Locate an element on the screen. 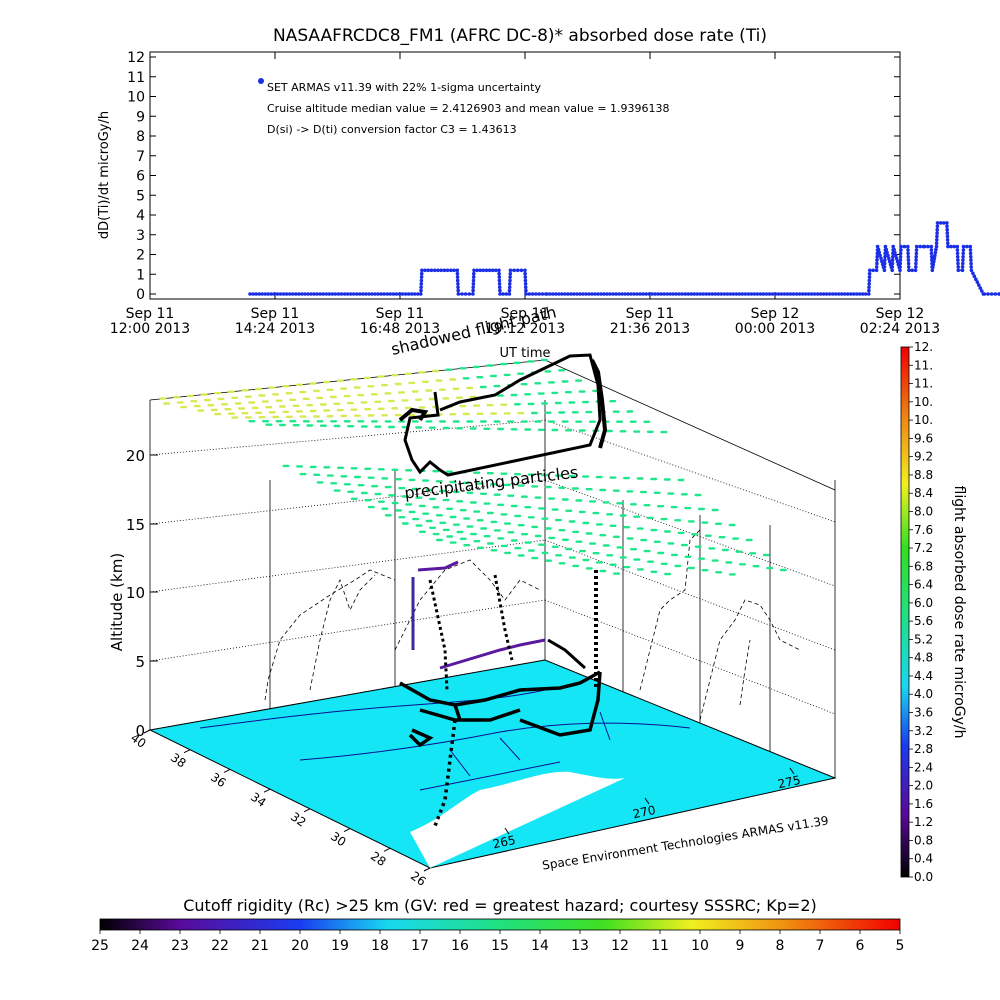 The image size is (1000, 1000). dose-colorbar-tick-label: 8.8 is located at coordinates (923, 475).